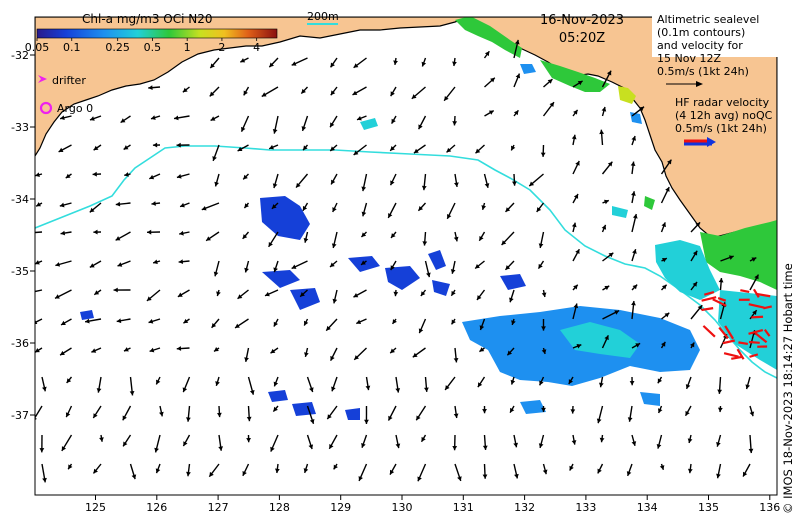 The width and height of the screenshot is (800, 520). Describe the element at coordinates (20, 55) in the screenshot. I see `lat-tick-label: -32` at that location.